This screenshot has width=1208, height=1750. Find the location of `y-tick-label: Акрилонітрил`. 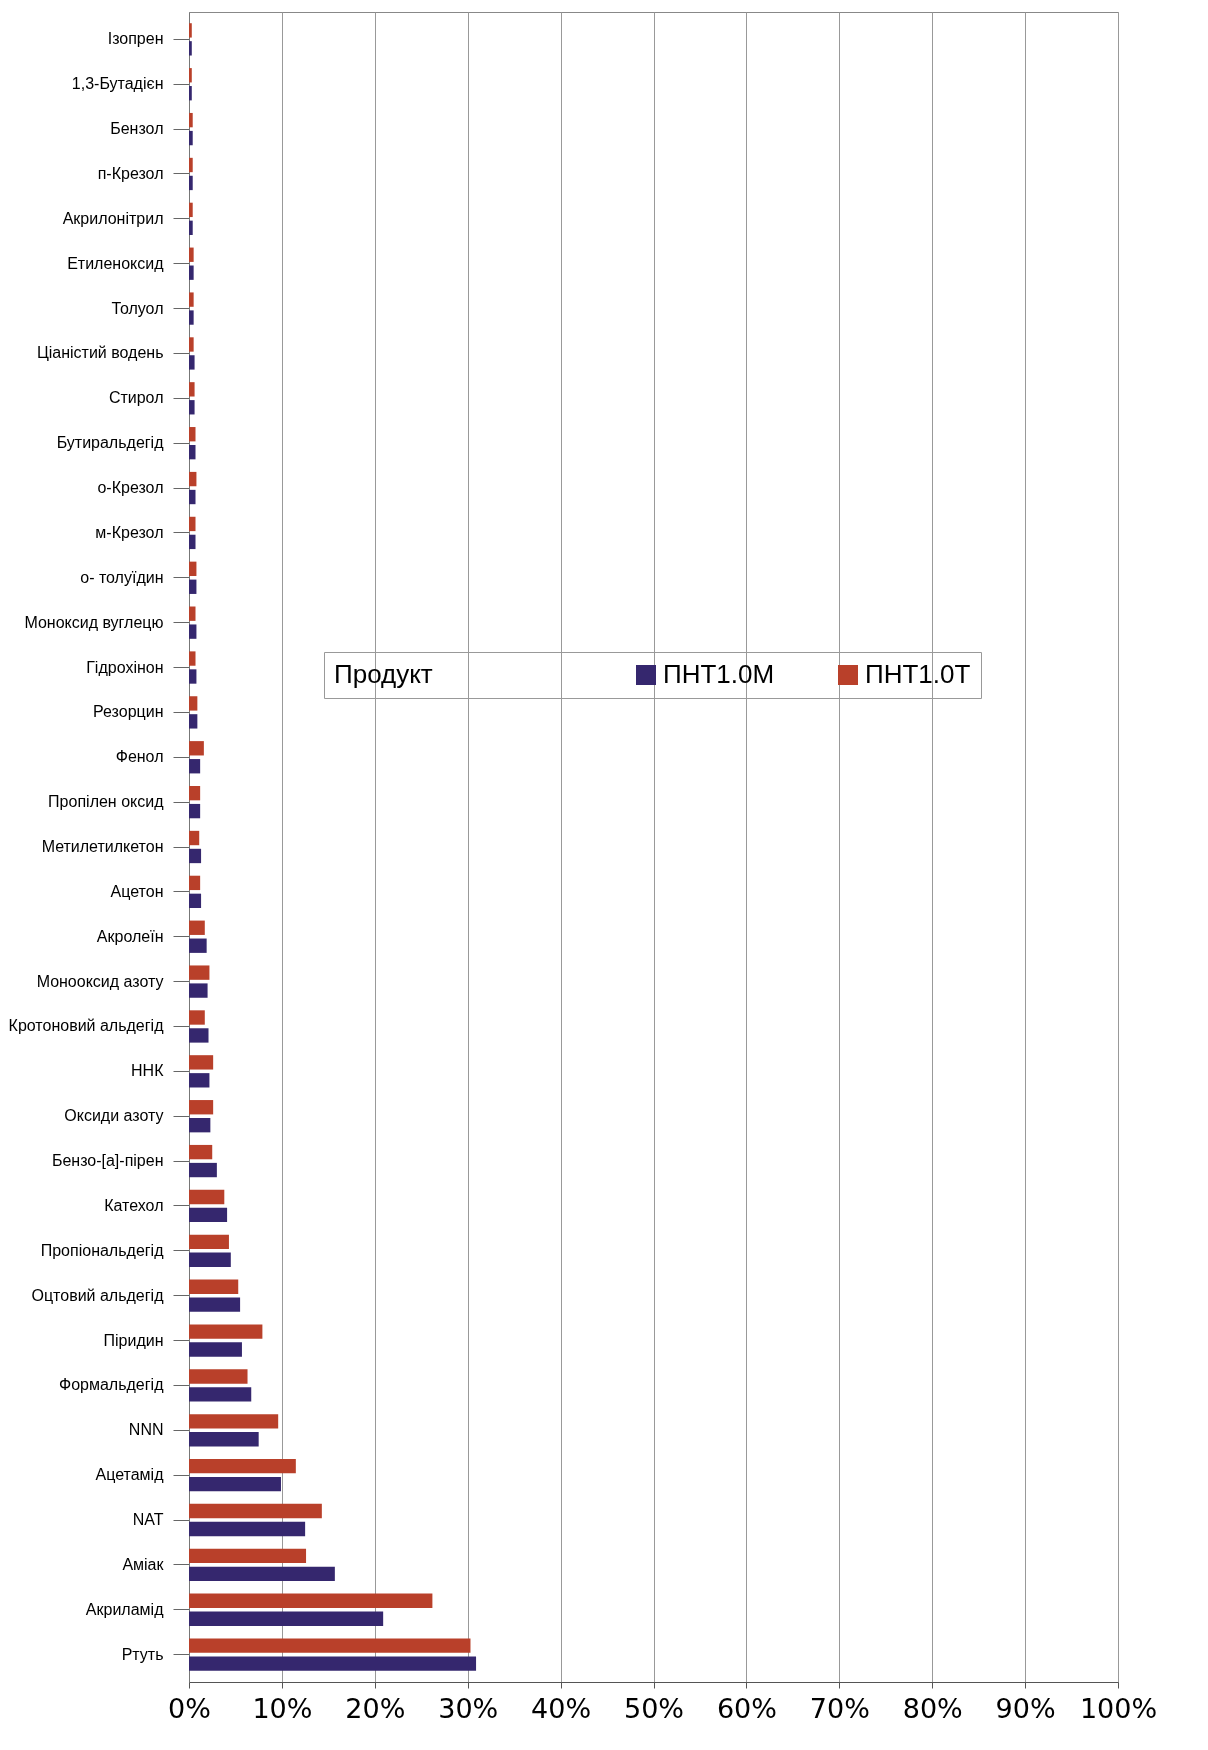

y-tick-label: Акрилонітрил is located at coordinates (113, 218).